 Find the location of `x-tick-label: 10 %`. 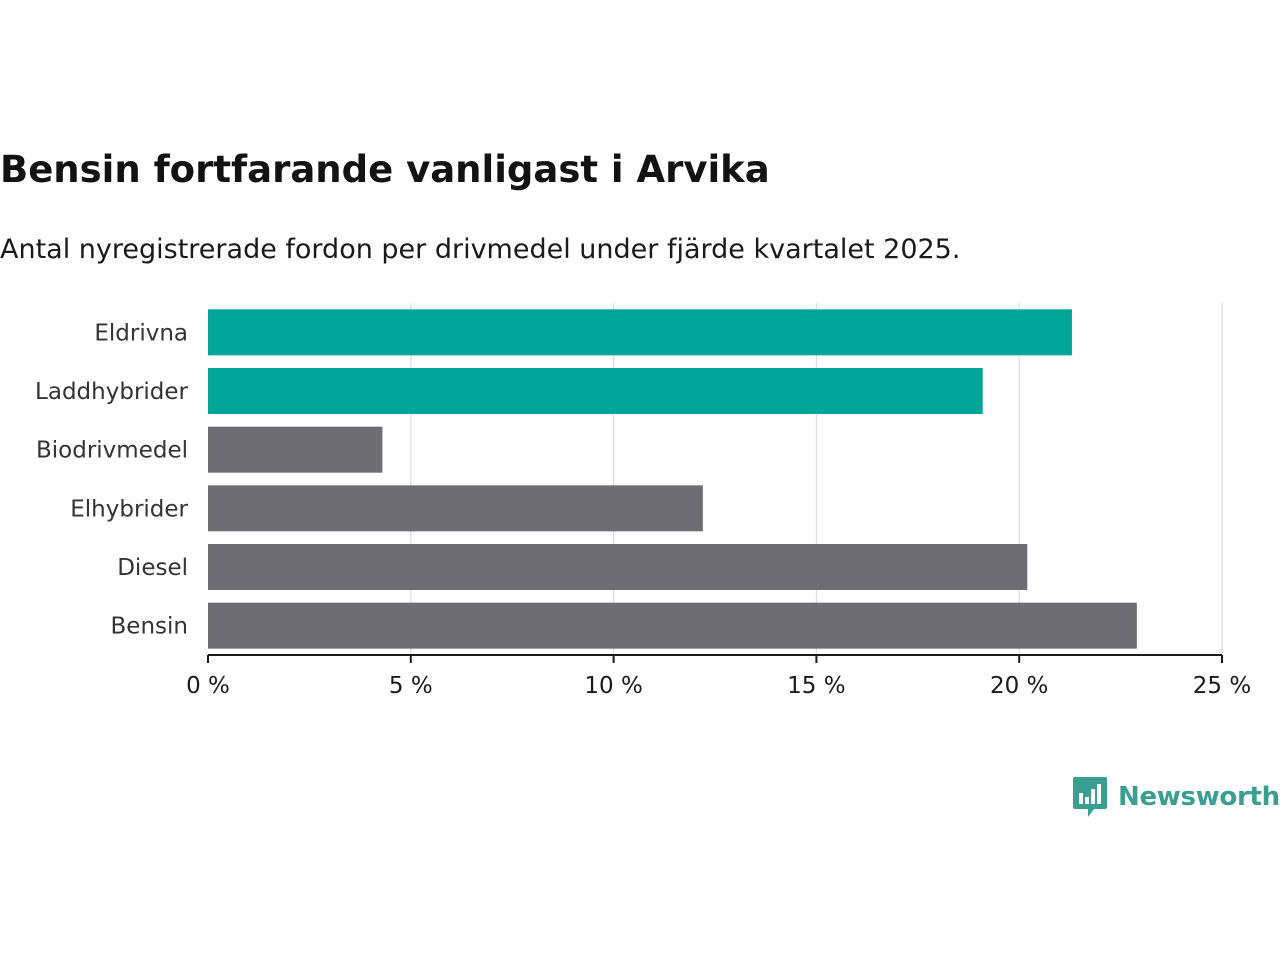

x-tick-label: 10 % is located at coordinates (613, 686).